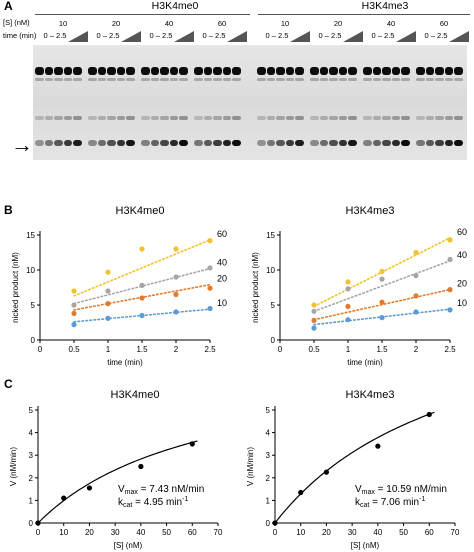 The height and width of the screenshot is (552, 474). Describe the element at coordinates (176, 349) in the screenshot. I see `x-tick-label: 2` at that location.